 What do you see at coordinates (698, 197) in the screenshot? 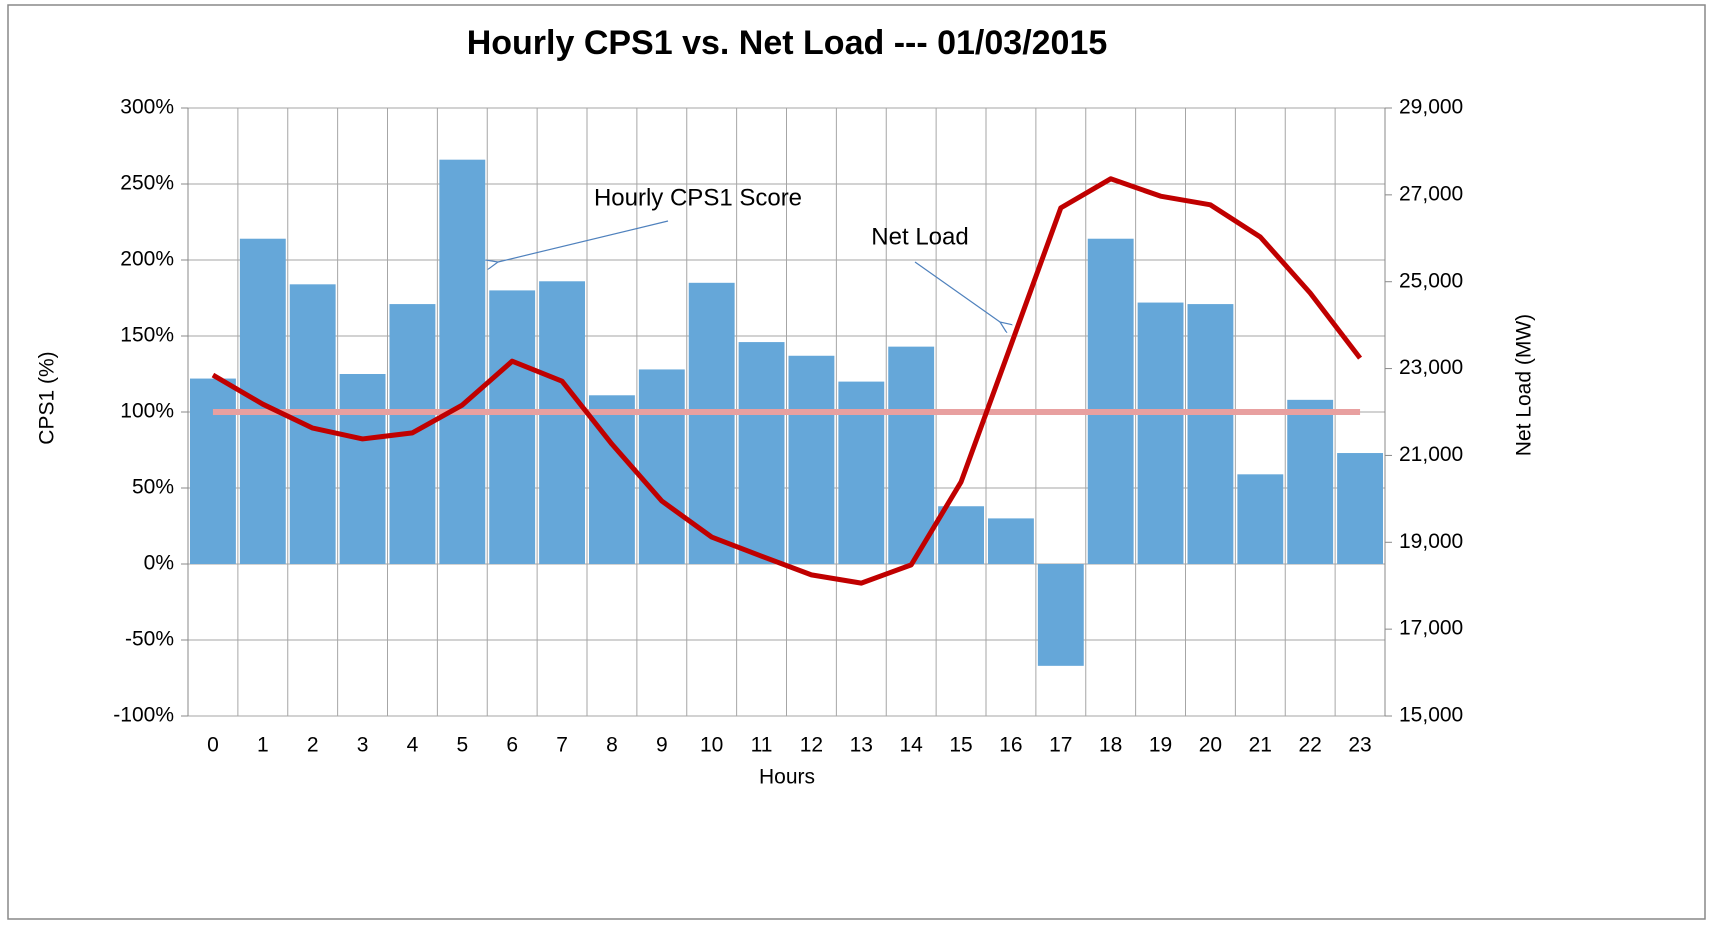
I see `annotation: Hourly CPS1 Score` at bounding box center [698, 197].